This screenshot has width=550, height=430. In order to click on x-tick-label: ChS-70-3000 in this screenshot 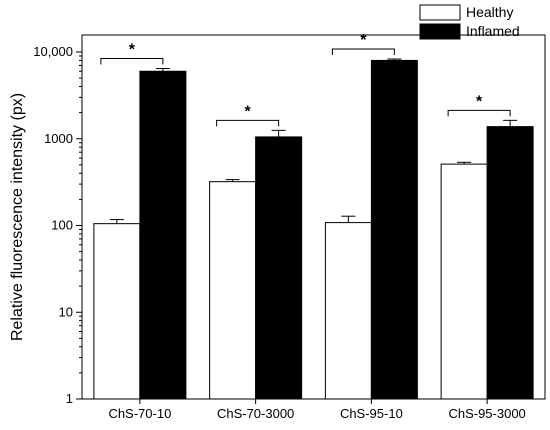, I will do `click(255, 413)`.